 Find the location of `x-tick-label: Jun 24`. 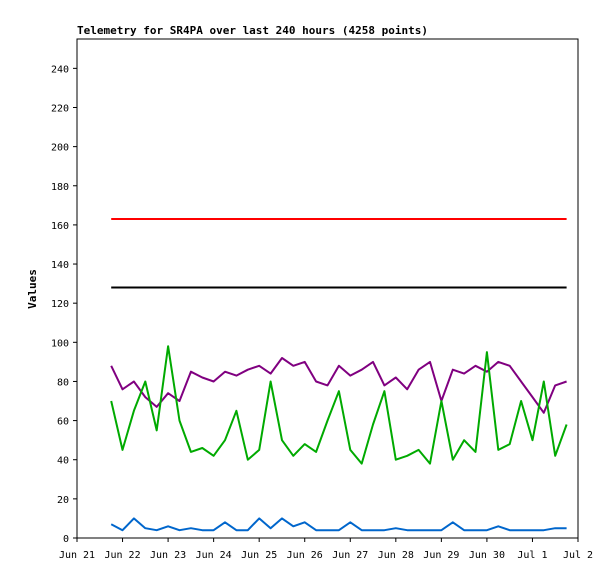

x-tick-label: Jun 24 is located at coordinates (214, 555).